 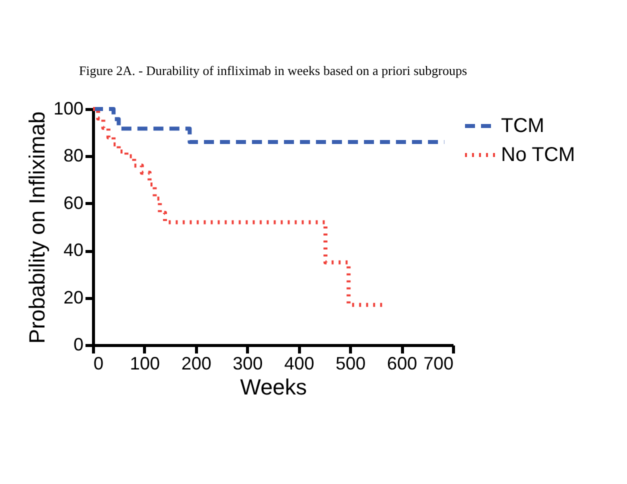 I want to click on y-tick-label: 0, so click(x=78, y=344).